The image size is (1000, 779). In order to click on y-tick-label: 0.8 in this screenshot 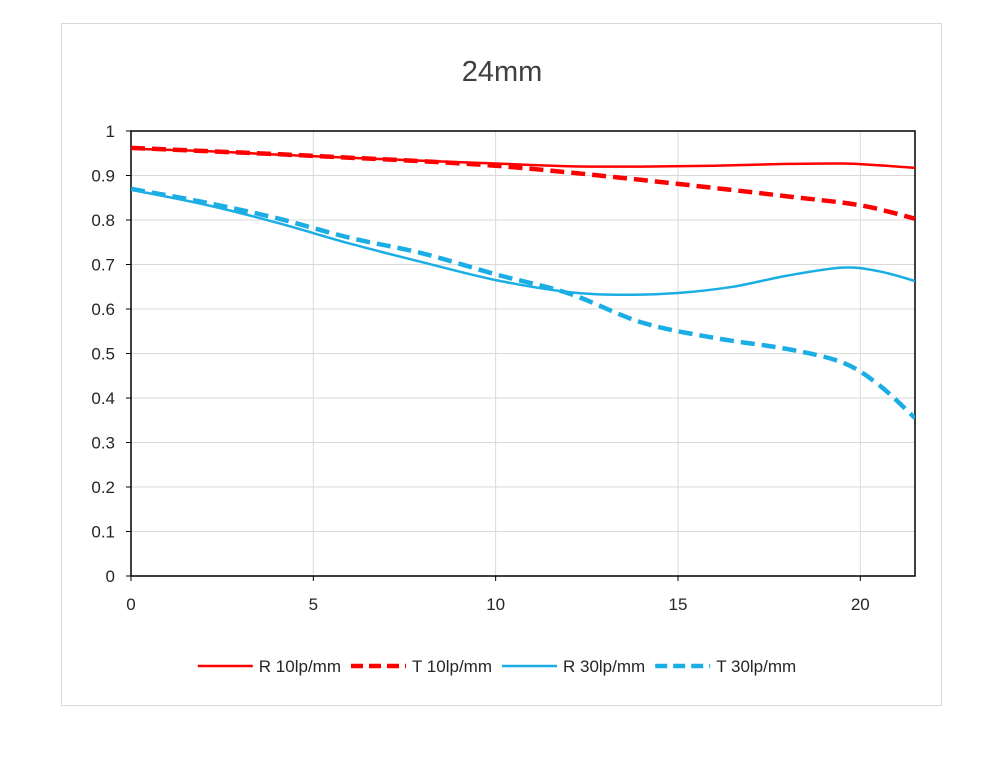, I will do `click(103, 220)`.